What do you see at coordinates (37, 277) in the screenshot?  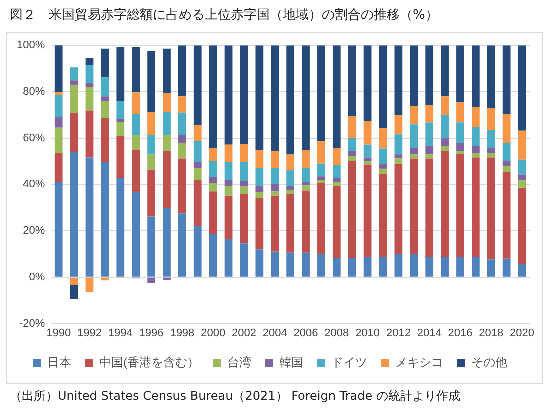 I see `y-tick-label: 0%` at bounding box center [37, 277].